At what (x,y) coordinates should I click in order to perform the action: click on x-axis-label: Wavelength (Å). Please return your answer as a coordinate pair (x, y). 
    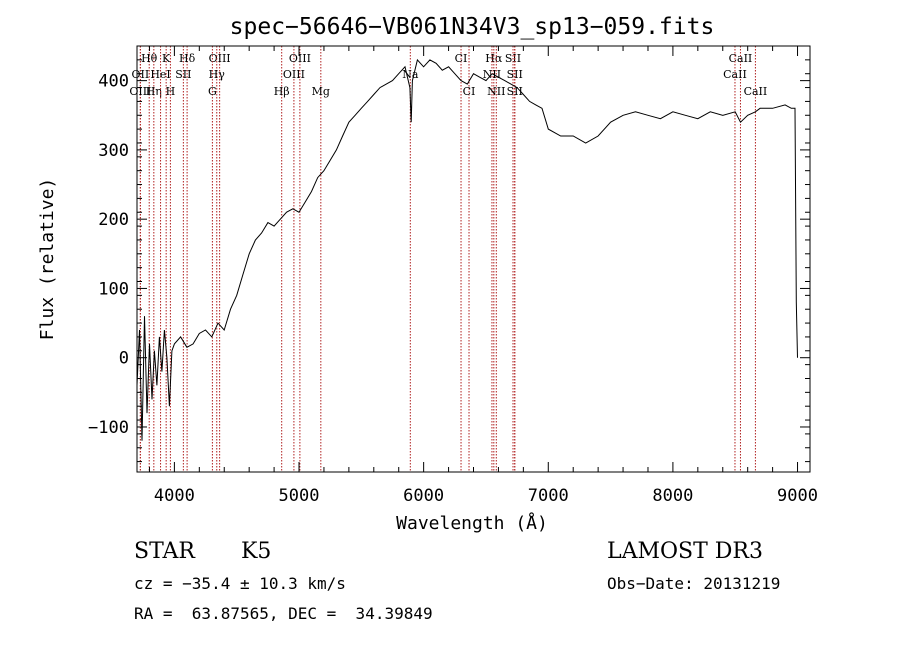
    Looking at the image, I should click on (472, 523).